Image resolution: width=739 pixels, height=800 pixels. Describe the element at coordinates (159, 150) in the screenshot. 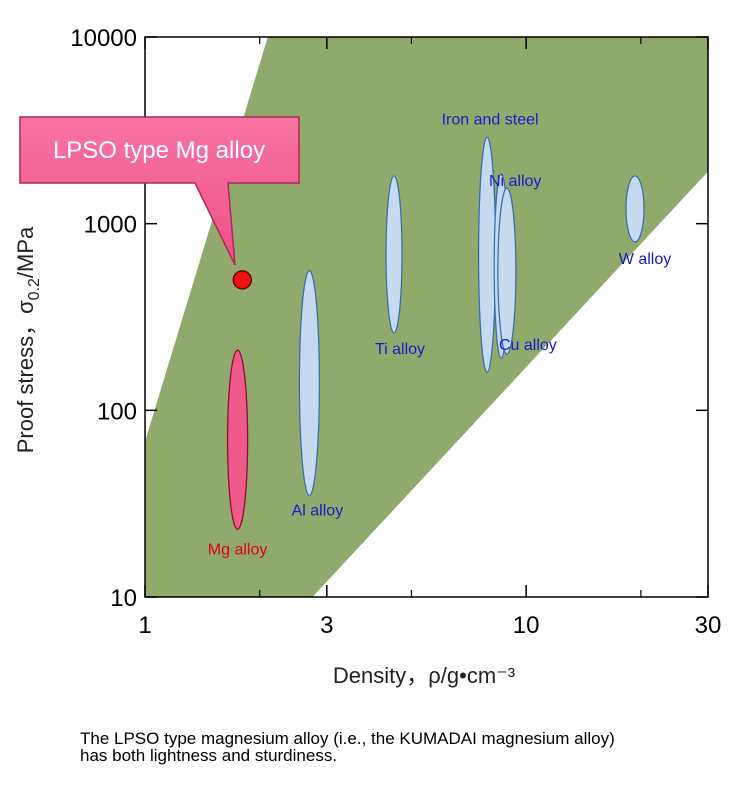

I see `lpso-callout-text: LPSO type Mg alloy` at that location.